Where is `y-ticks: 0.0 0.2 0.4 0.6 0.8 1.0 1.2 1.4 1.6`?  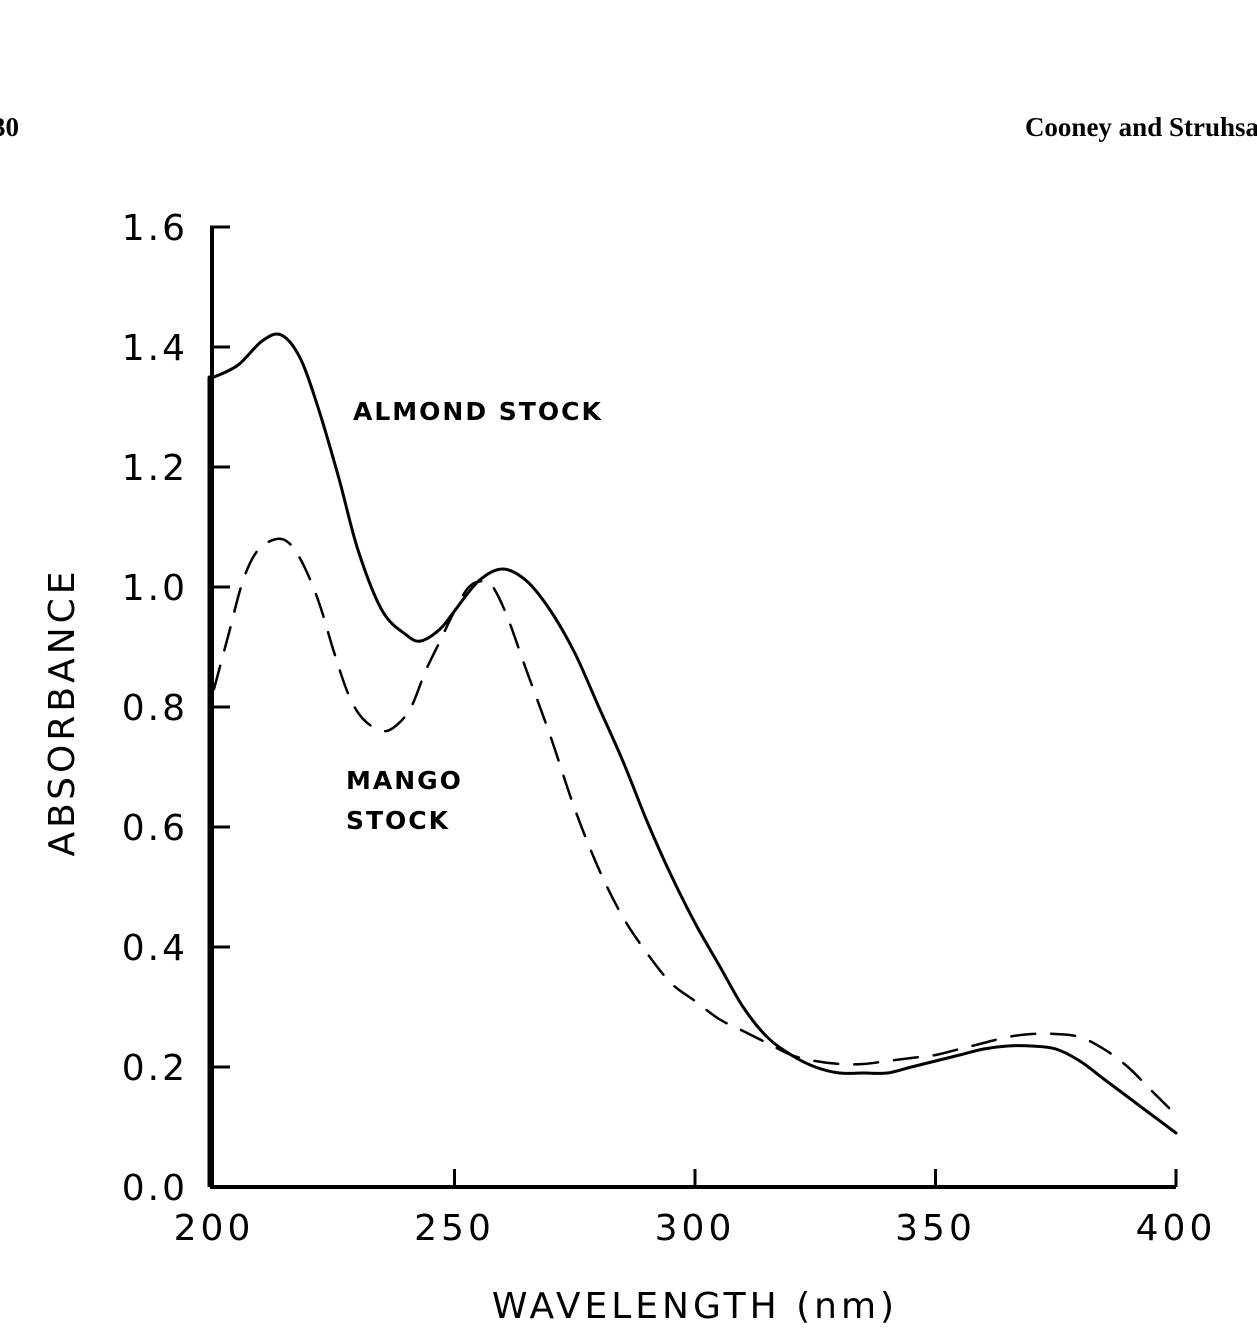
y-ticks: 0.0 0.2 0.4 0.6 0.8 1.0 1.2 1.4 1.6 is located at coordinates (176, 708).